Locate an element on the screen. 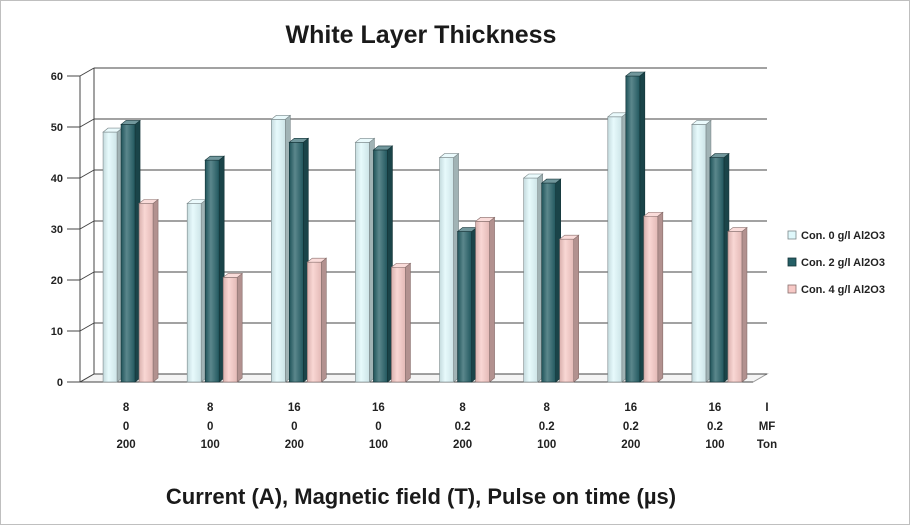 This screenshot has width=910, height=525. y-tick-label: 0 is located at coordinates (60, 383).